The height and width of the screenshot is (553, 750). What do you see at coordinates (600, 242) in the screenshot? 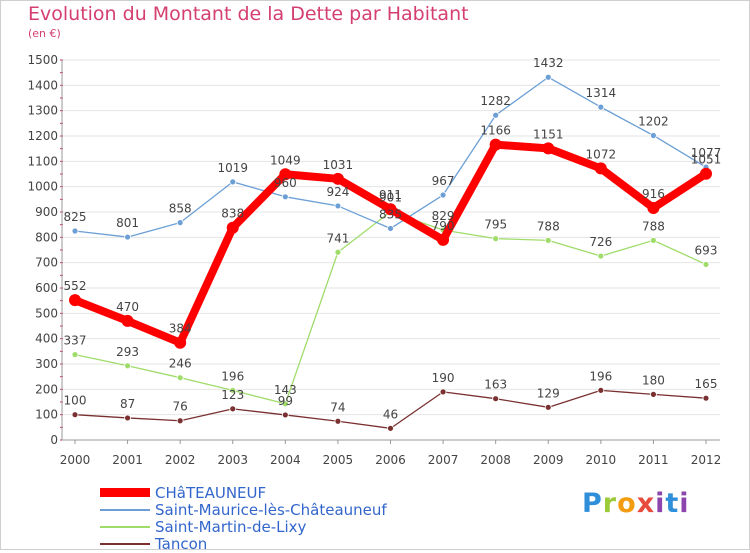
I see `data-label: 726` at bounding box center [600, 242].